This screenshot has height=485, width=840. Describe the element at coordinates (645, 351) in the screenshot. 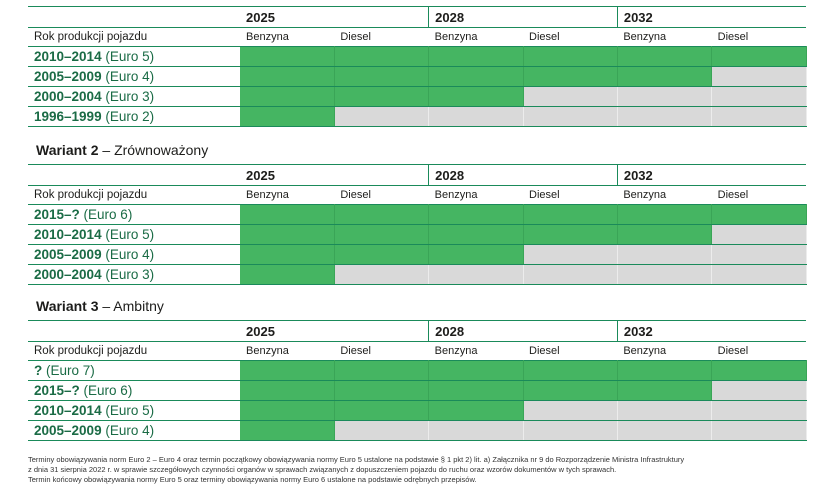

I see `fuel-benzyna-2032: Benzyna` at that location.